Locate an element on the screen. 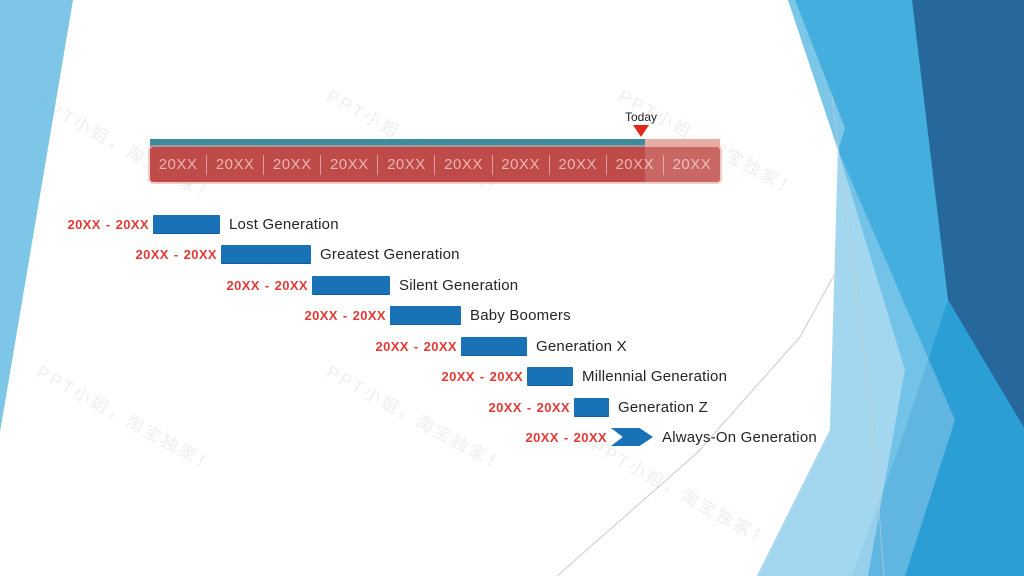 This screenshot has width=1024, height=576. generation-row: 20XX -20XX Always-On Generation is located at coordinates (512, 437).